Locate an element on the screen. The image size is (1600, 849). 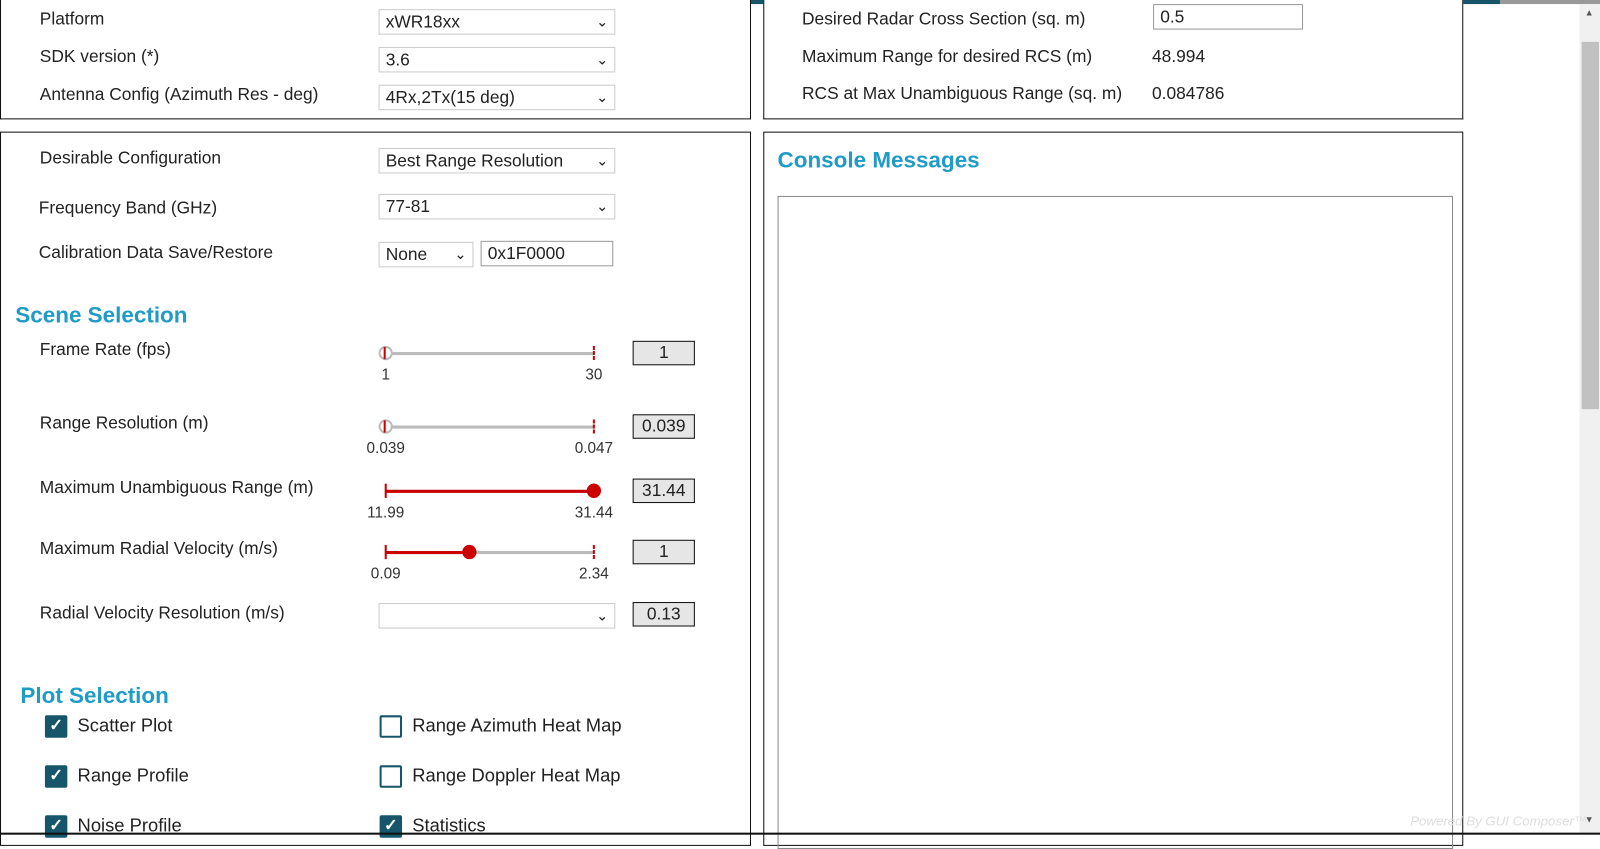
top-bar-end is located at coordinates (1549, 2).